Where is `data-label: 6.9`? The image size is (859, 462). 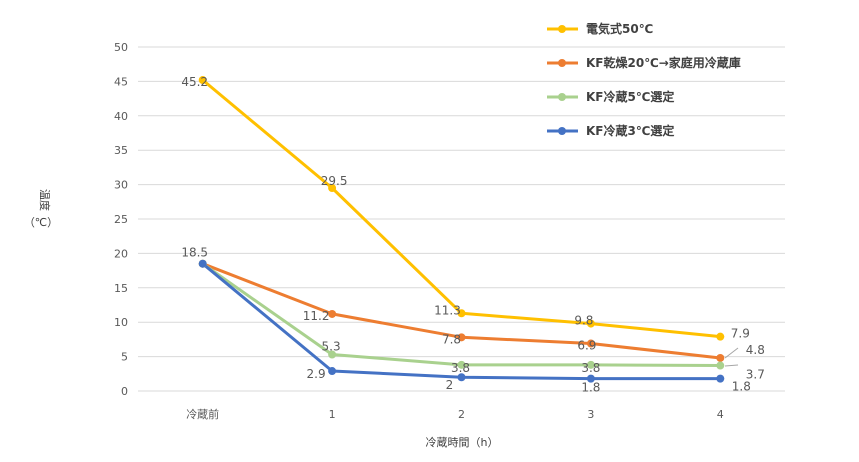 data-label: 6.9 is located at coordinates (586, 346).